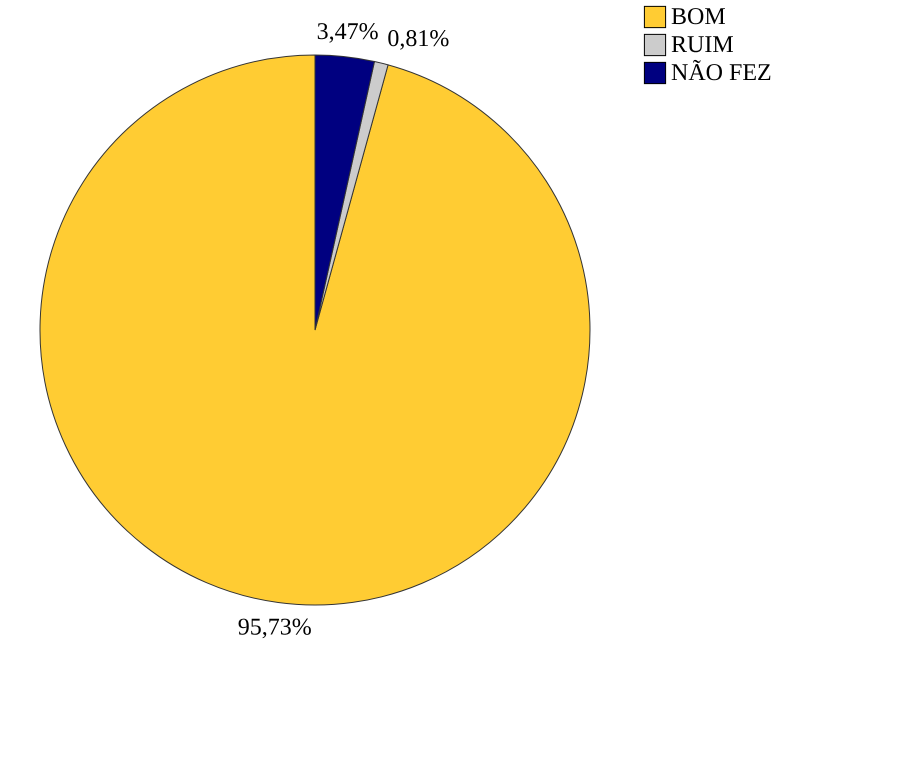  What do you see at coordinates (702, 45) in the screenshot?
I see `legend-label: RUIM` at bounding box center [702, 45].